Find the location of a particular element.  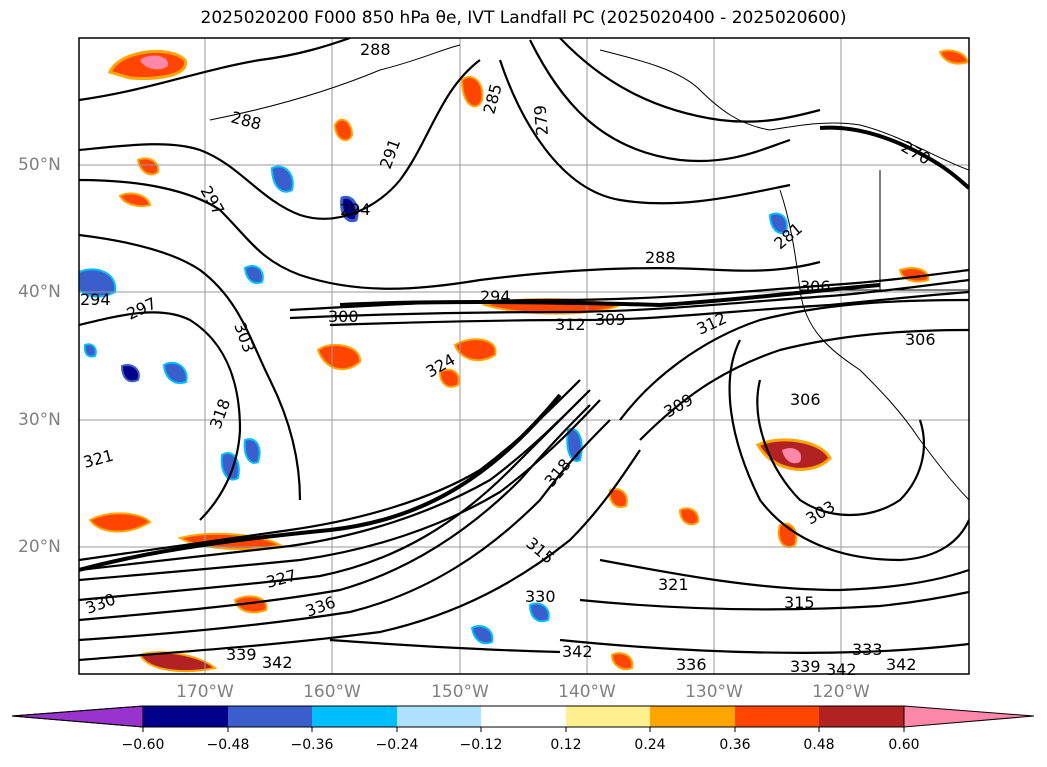

lon-label: 170°W is located at coordinates (205, 692).